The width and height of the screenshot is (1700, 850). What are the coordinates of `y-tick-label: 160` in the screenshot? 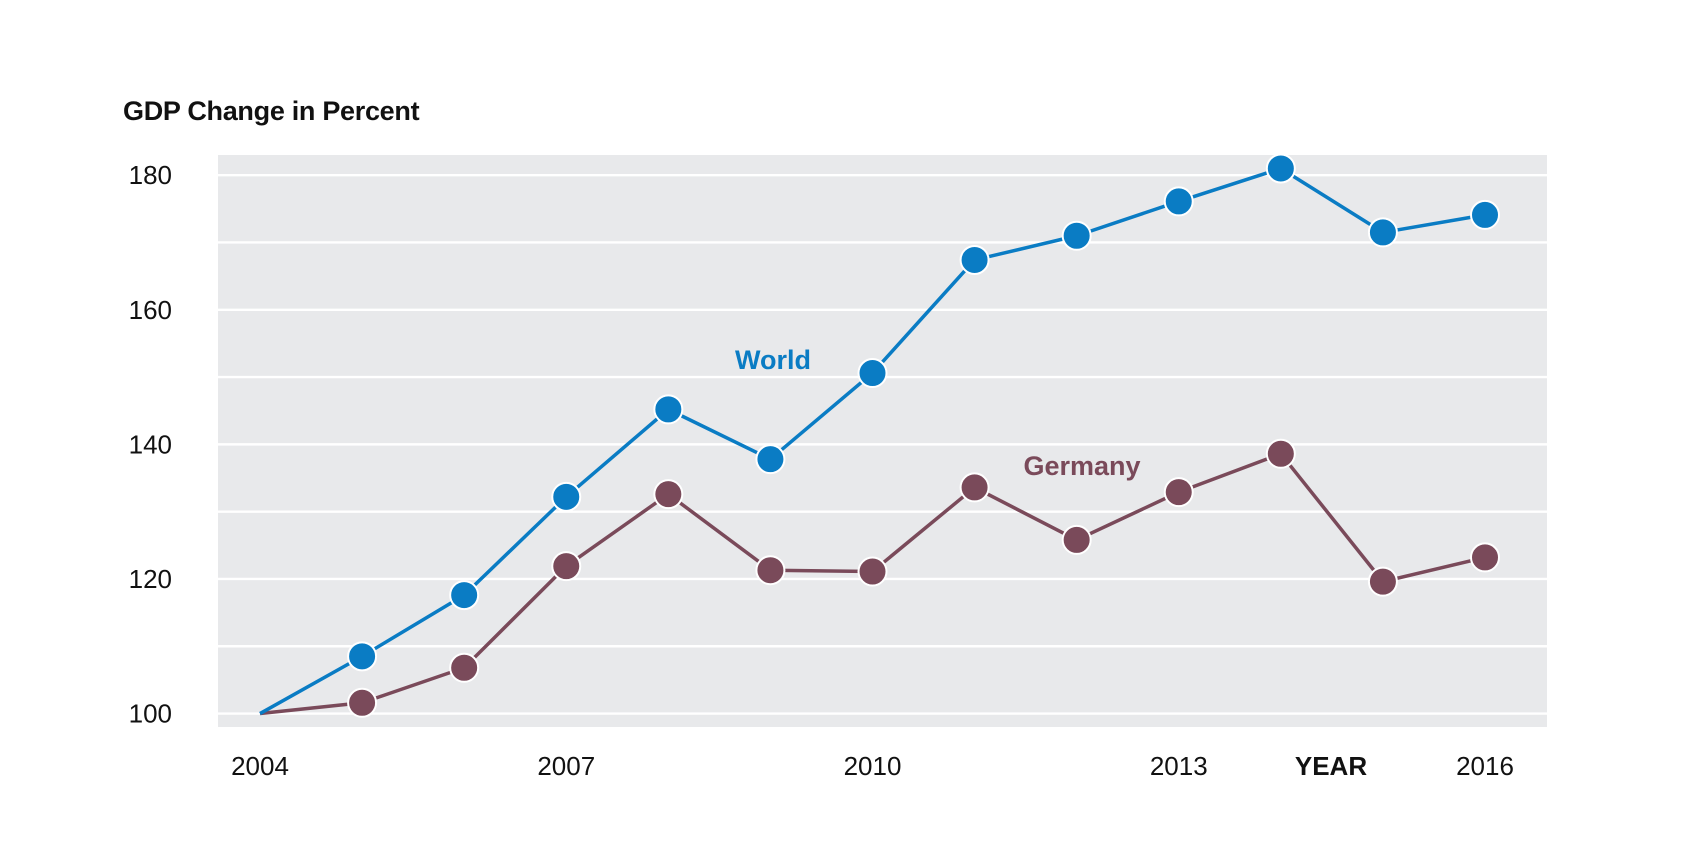 It's located at (150, 310).